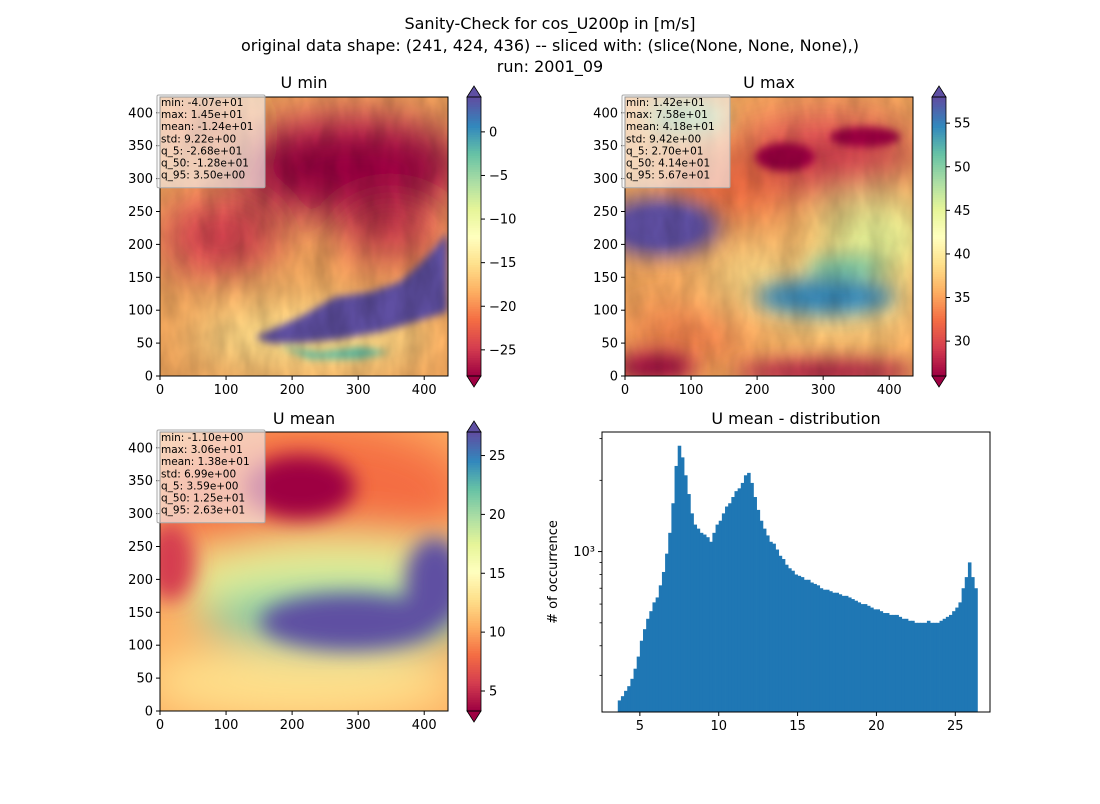 This screenshot has width=1100, height=804. Describe the element at coordinates (605, 278) in the screenshot. I see `u-max-y-tick-label: 150` at that location.